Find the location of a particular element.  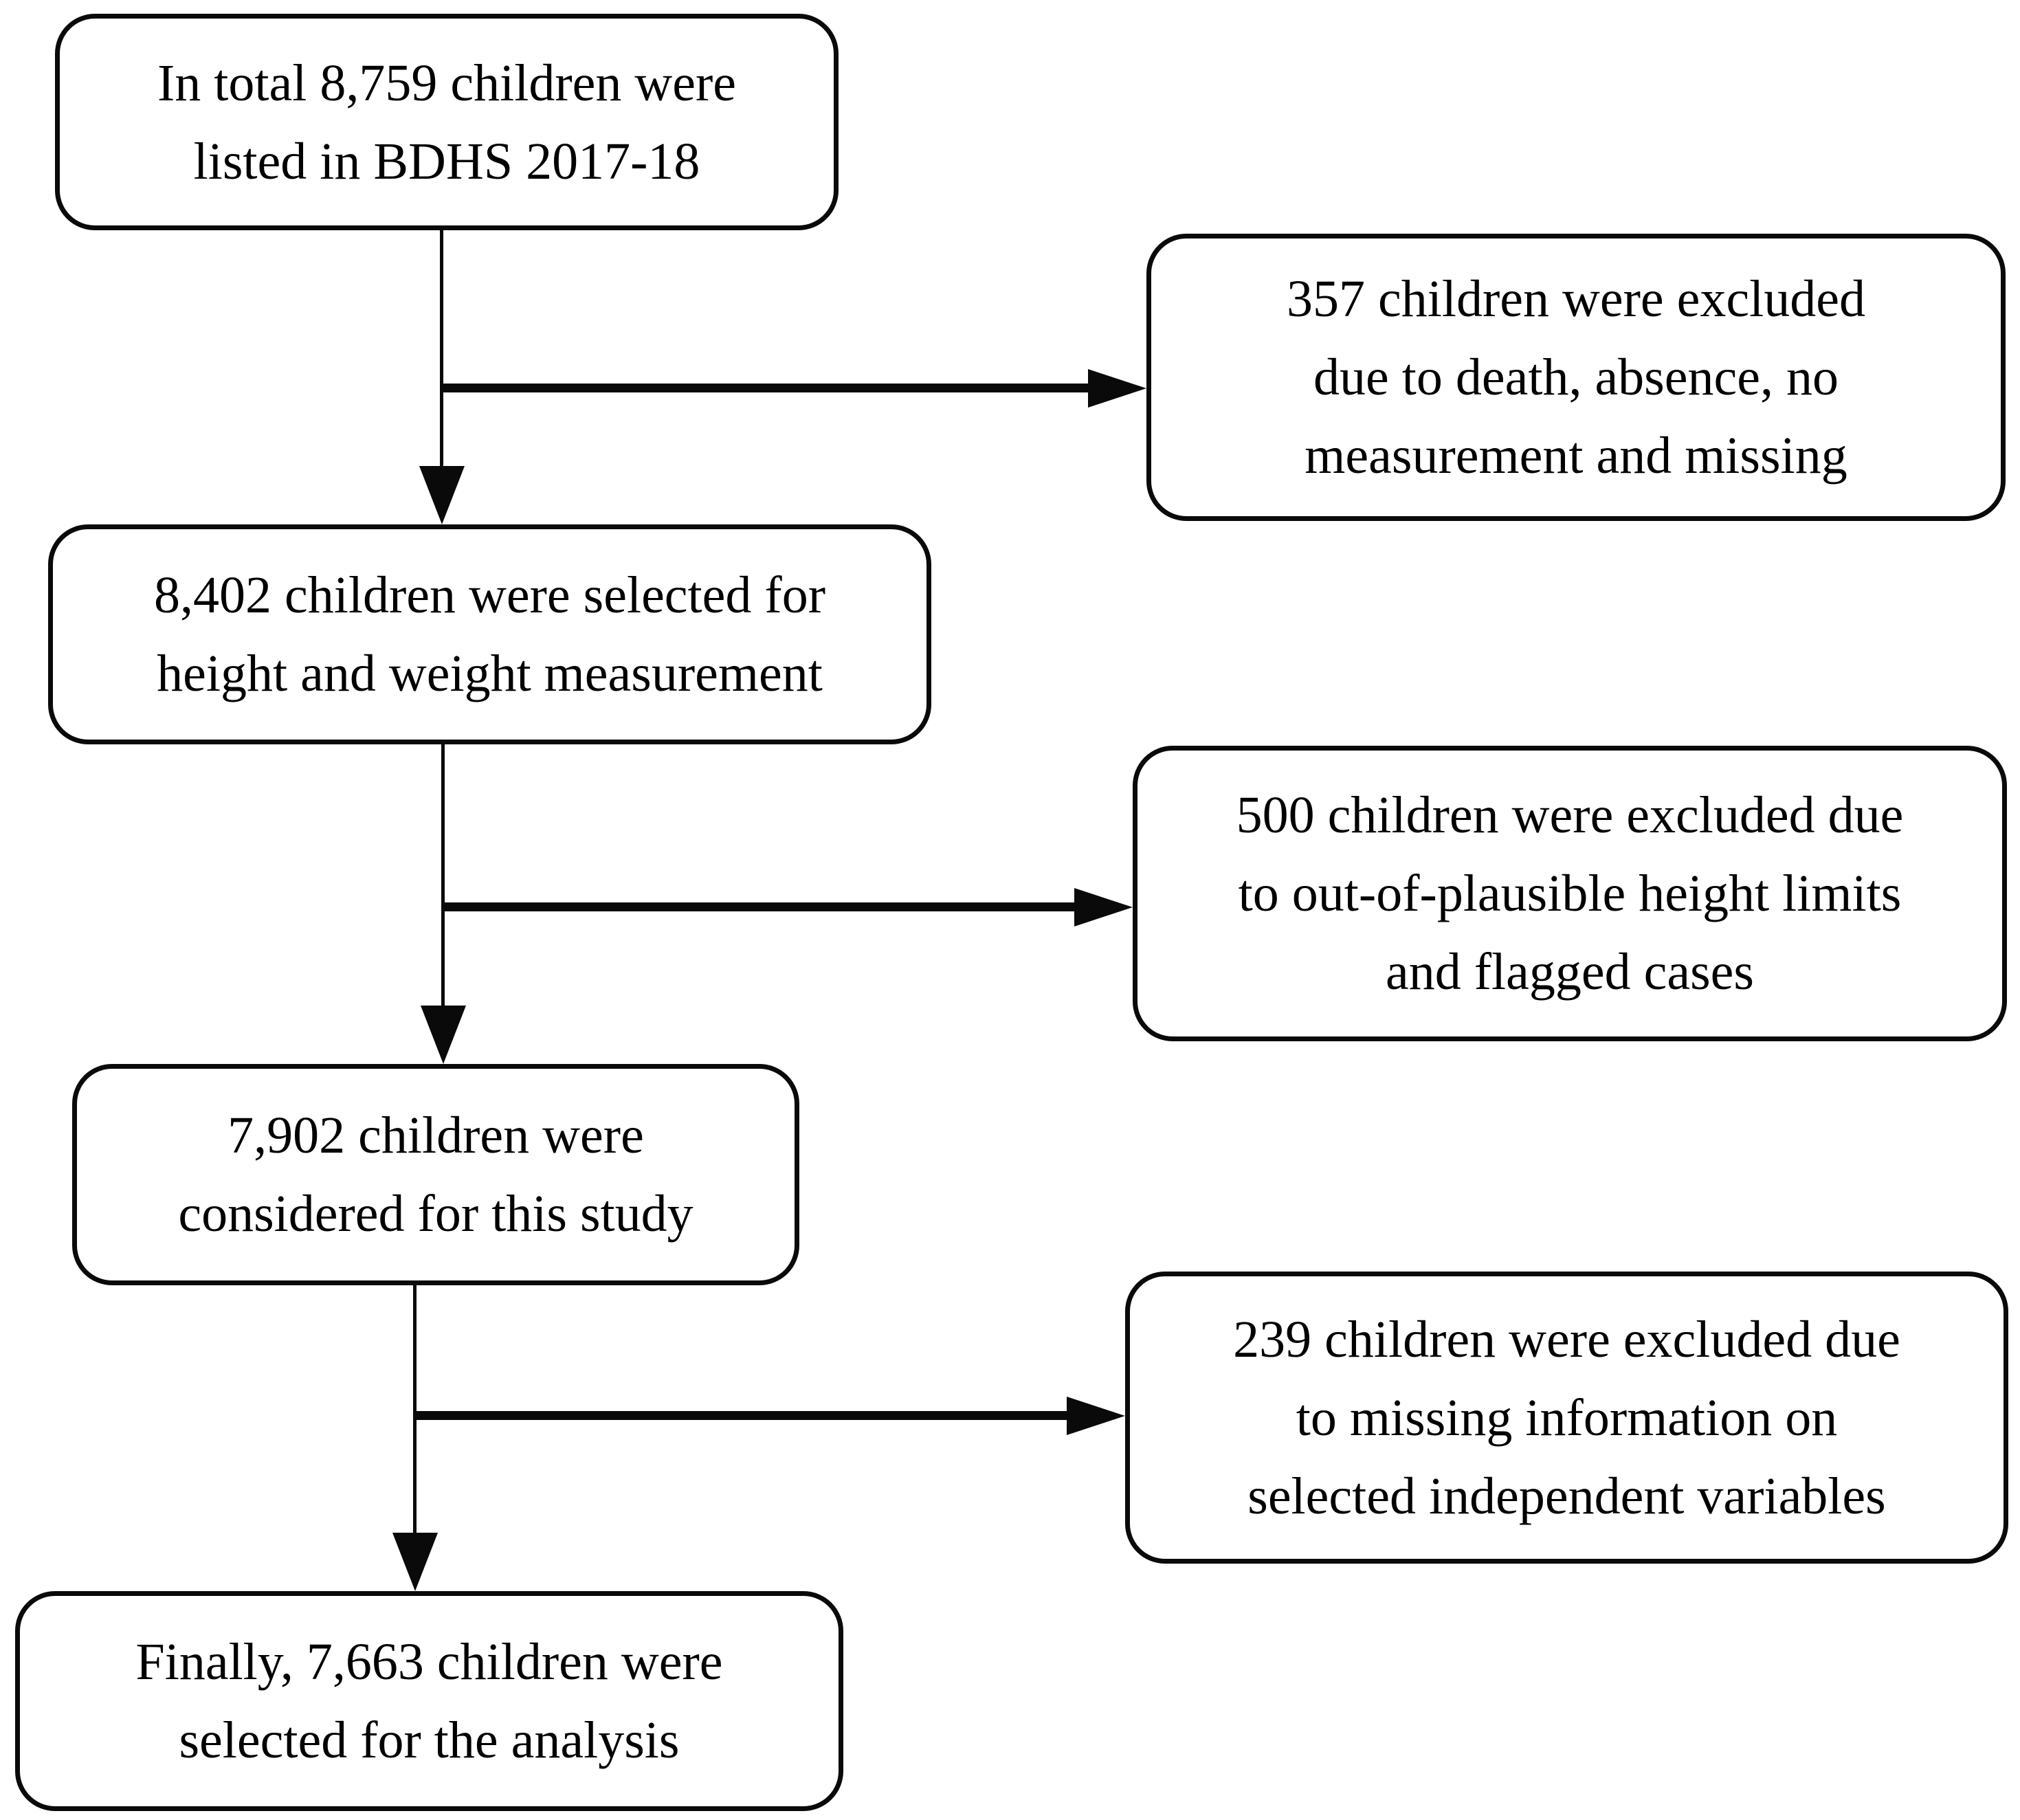

branch-excluded-357-line is located at coordinates (765, 388).